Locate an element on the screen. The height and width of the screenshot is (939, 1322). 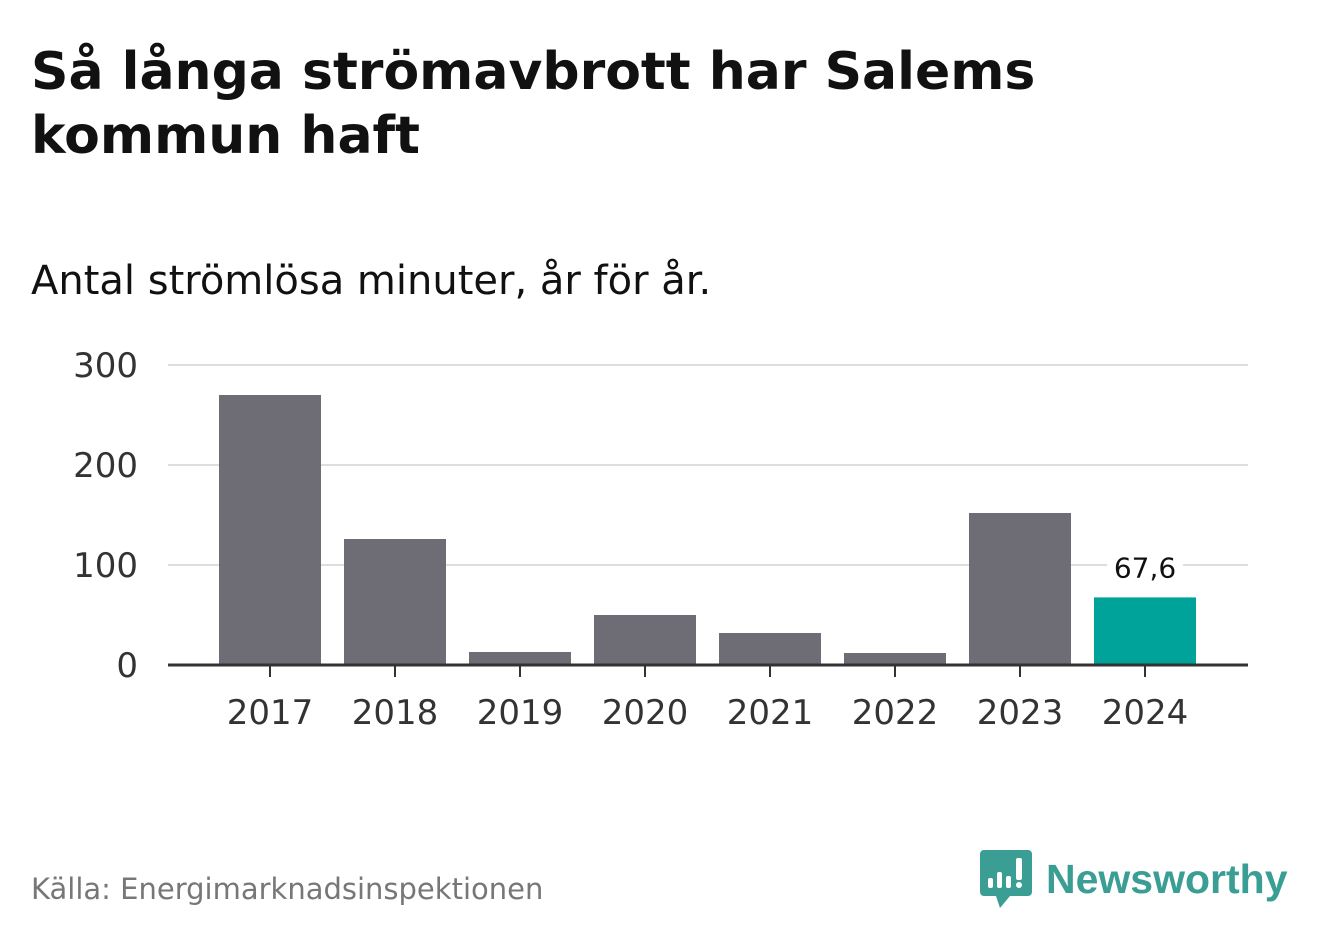
x-tick-label: 2018 is located at coordinates (395, 713).